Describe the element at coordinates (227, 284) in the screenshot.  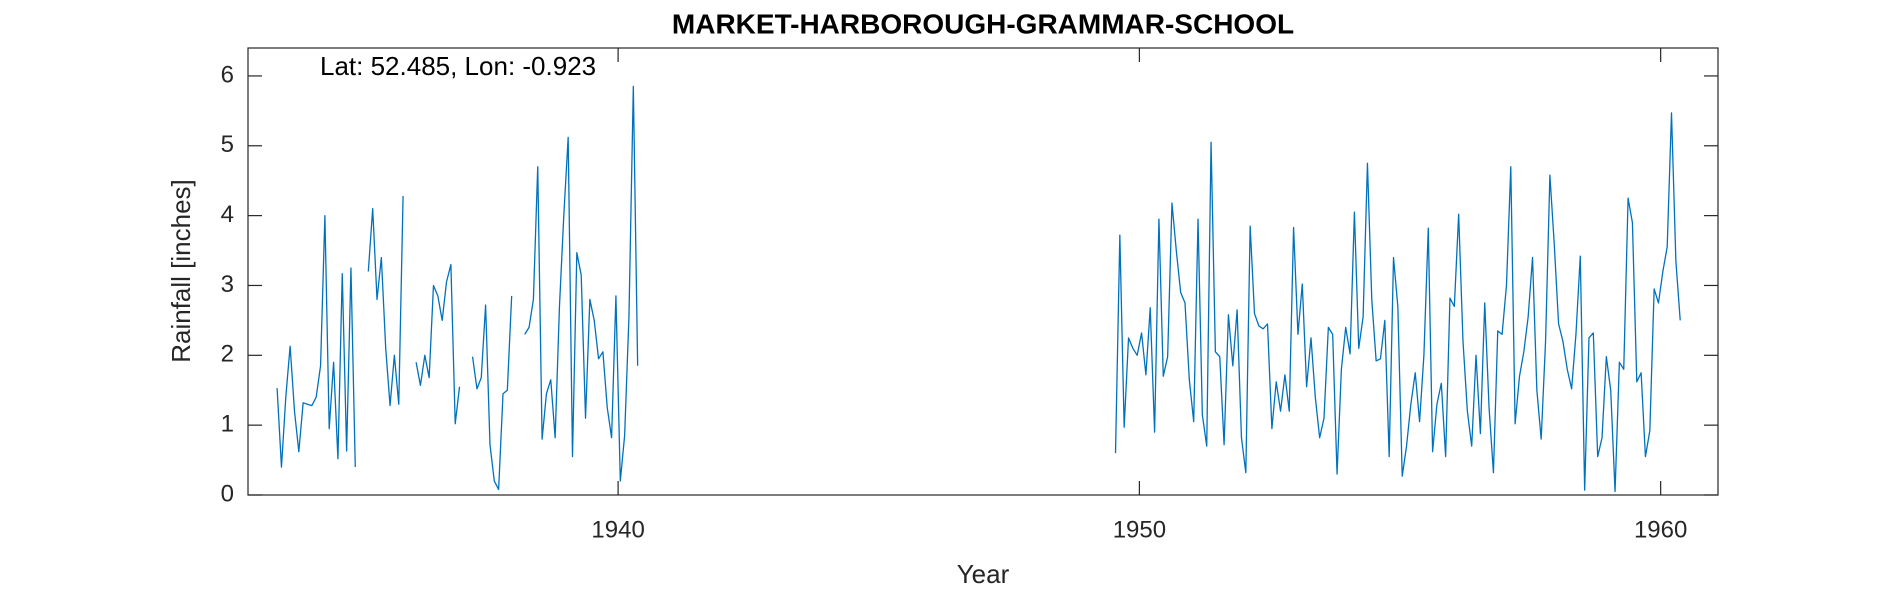
I see `y-tick-label: 3` at that location.